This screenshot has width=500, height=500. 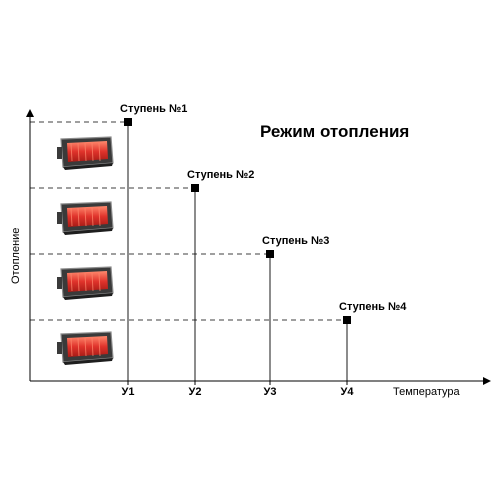 What do you see at coordinates (270, 392) in the screenshot?
I see `stage-3-tick-label: У3` at bounding box center [270, 392].